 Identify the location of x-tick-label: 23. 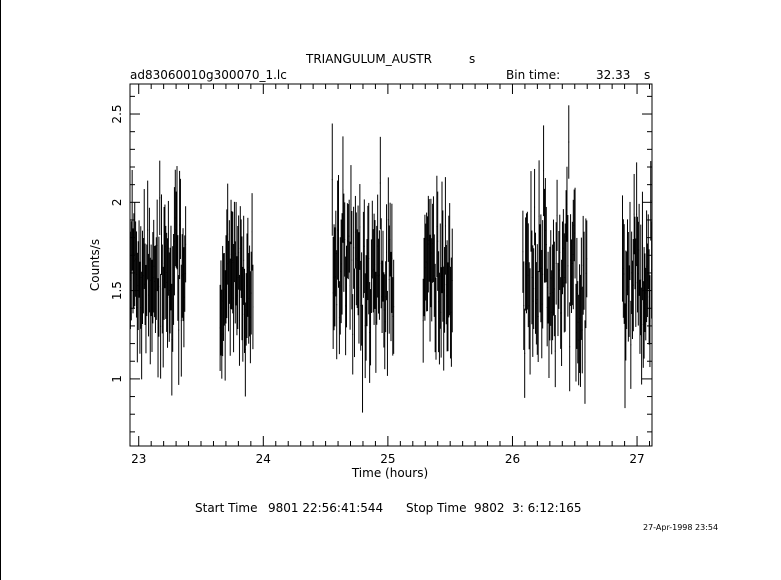
(138, 459).